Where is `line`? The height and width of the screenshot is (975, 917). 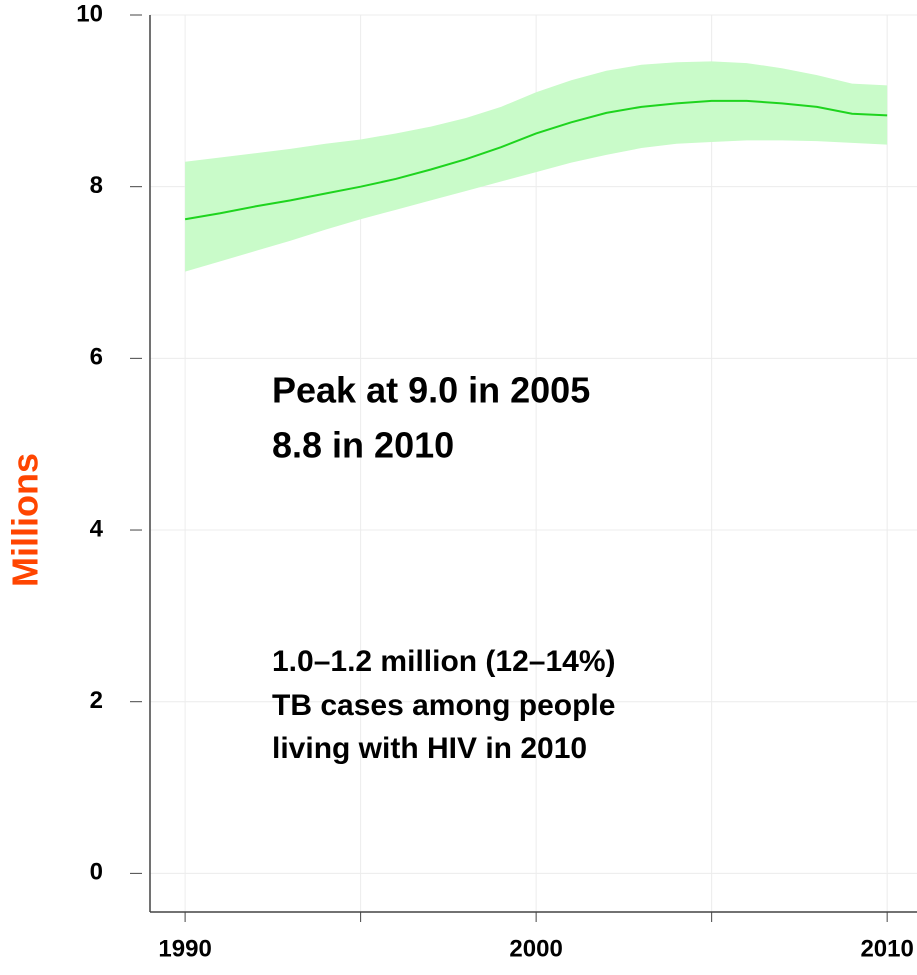 line is located at coordinates (536, 160).